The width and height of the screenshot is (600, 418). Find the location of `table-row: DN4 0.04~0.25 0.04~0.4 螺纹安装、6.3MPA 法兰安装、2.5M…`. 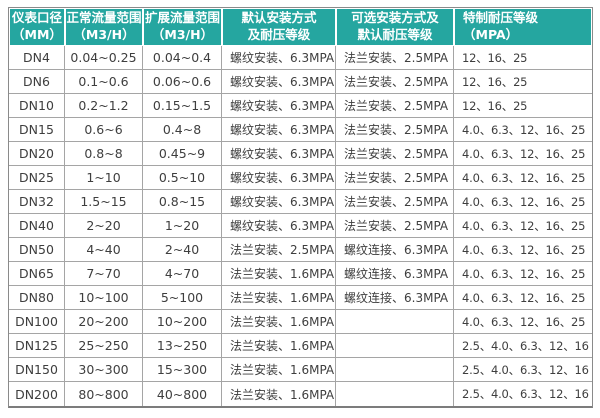

table-row: DN4 0.04~0.25 0.04~0.4 螺纹安装、6.3MPA 法兰安装、2.5M… is located at coordinates (300, 58).